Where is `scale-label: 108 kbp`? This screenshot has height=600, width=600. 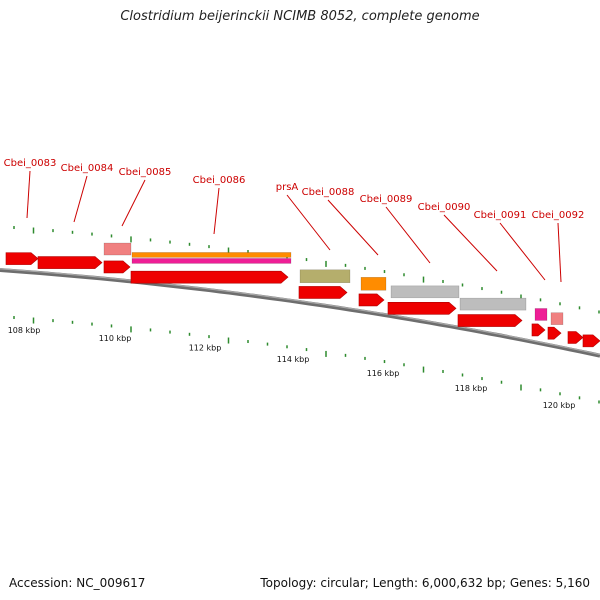 scale-label: 108 kbp is located at coordinates (24, 330).